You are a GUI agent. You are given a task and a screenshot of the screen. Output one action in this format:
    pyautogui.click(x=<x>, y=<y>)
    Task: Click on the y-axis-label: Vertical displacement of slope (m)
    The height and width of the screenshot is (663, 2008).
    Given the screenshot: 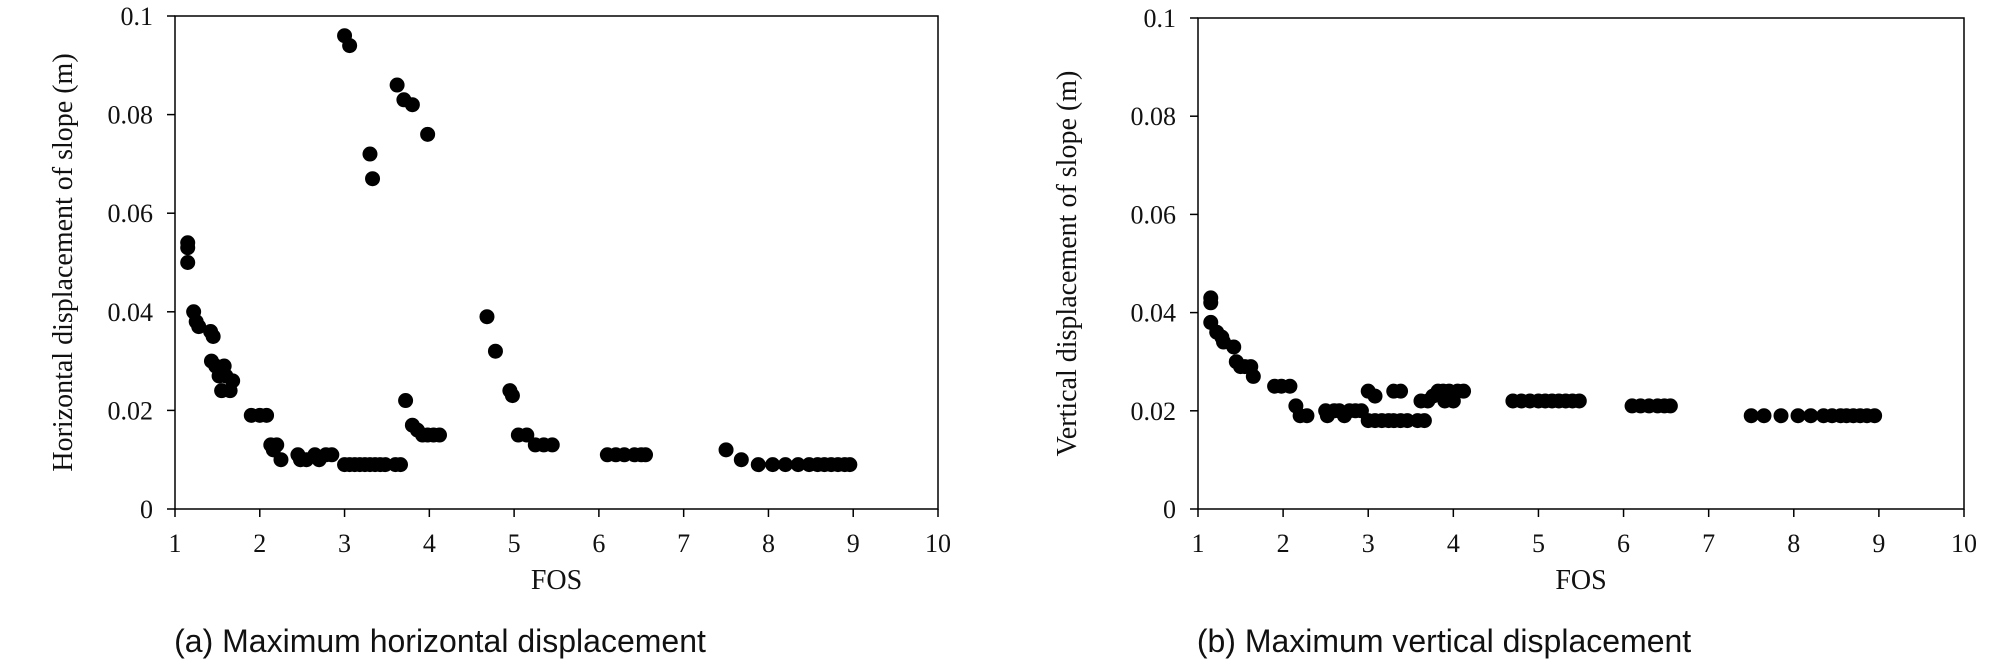 What is the action you would take?
    pyautogui.click(x=1067, y=264)
    